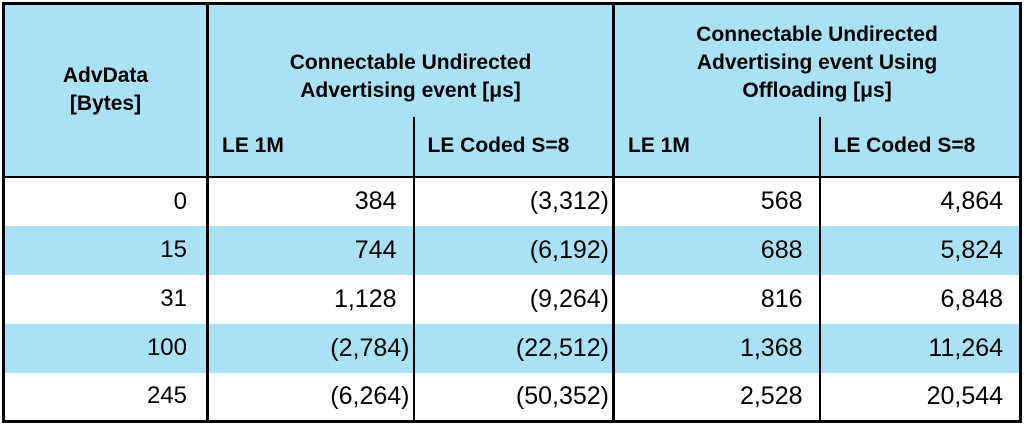  What do you see at coordinates (919, 250) in the screenshot?
I see `table-cell: 5,824` at bounding box center [919, 250].